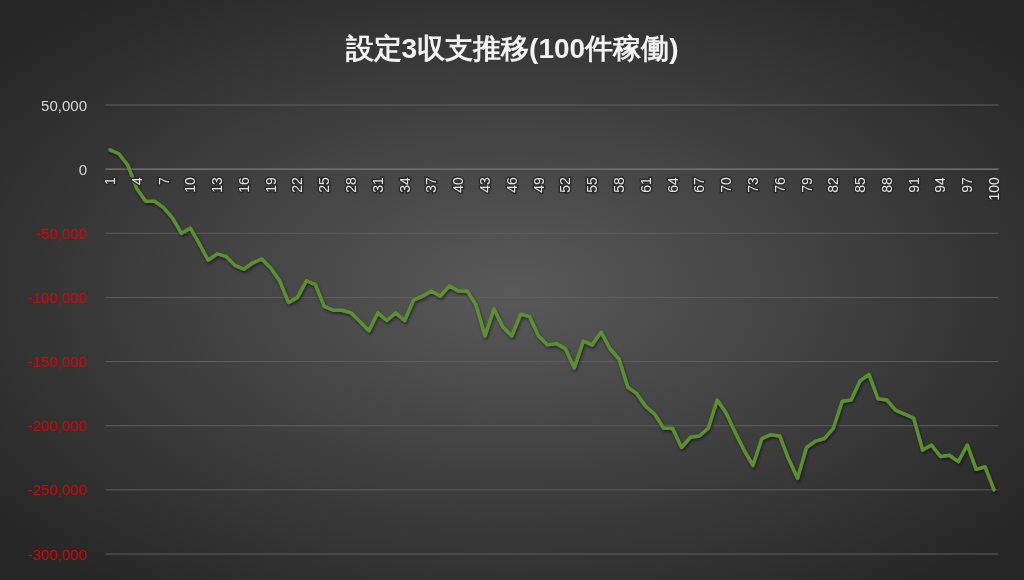 This screenshot has width=1024, height=580. I want to click on x-tick-label: 31, so click(377, 184).